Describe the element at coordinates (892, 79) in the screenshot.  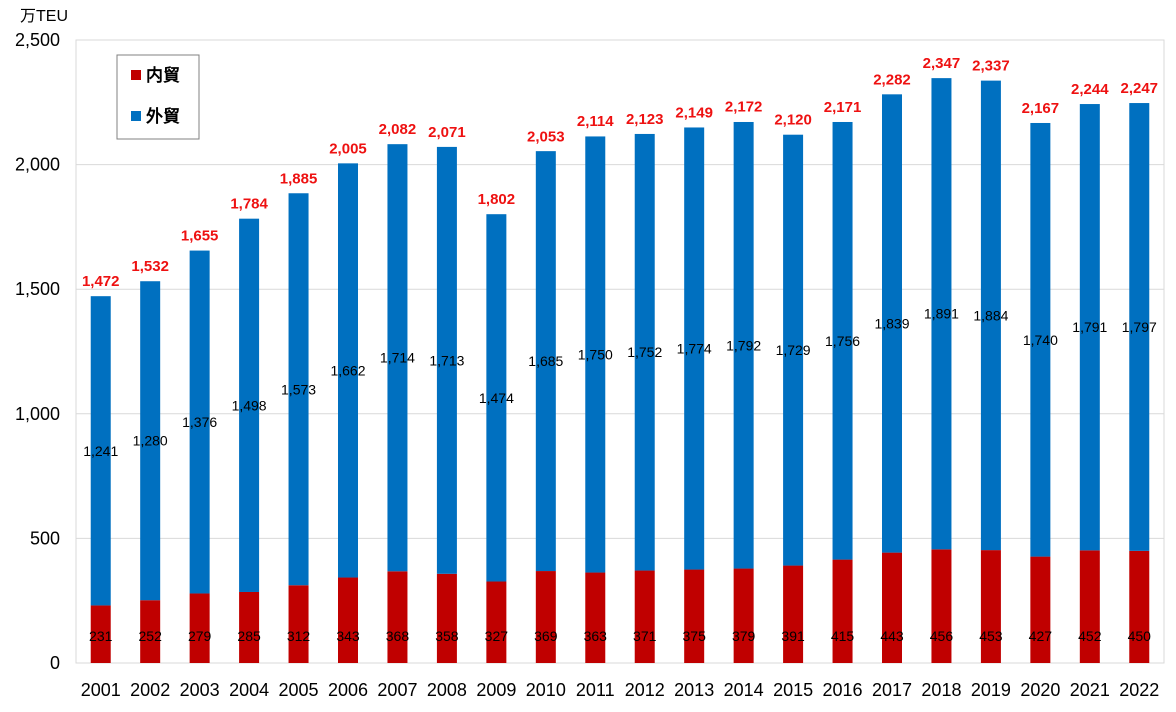
I see `total-label: 2,282` at that location.